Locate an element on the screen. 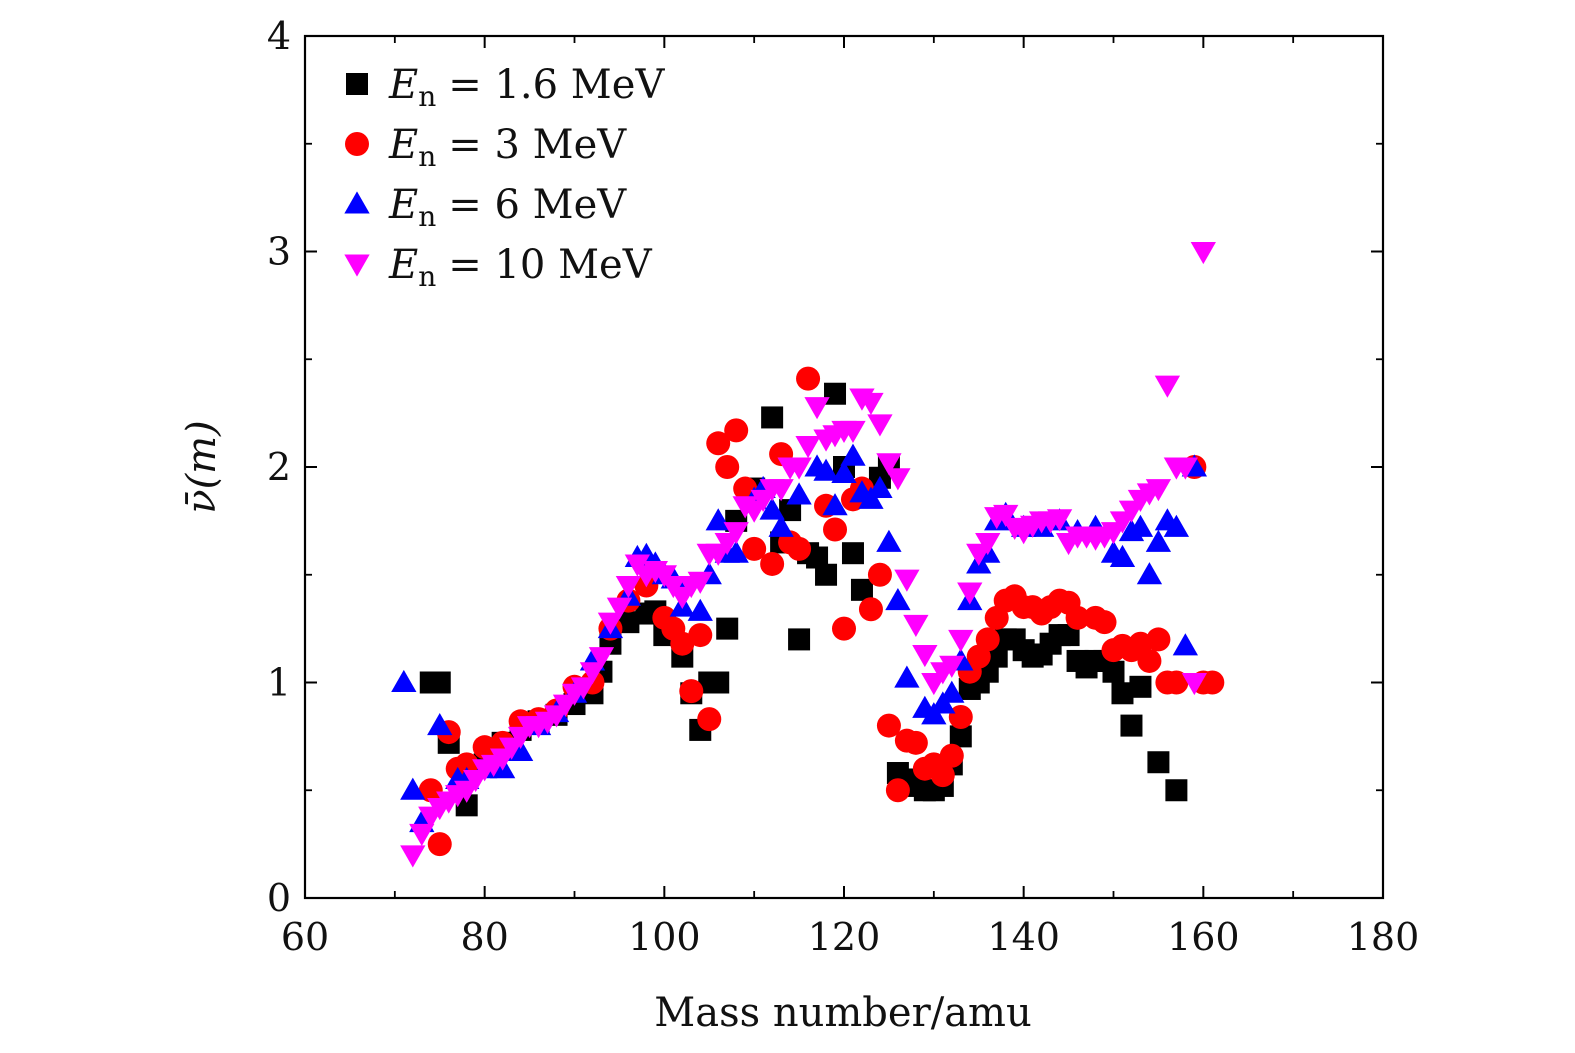 This screenshot has height=1053, width=1575. legend-entry-2: En = 3 MeV is located at coordinates (486, 147).